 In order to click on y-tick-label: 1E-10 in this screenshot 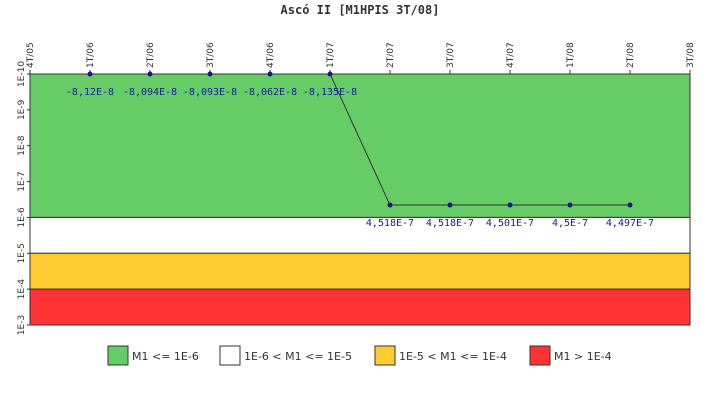, I will do `click(22, 74)`.